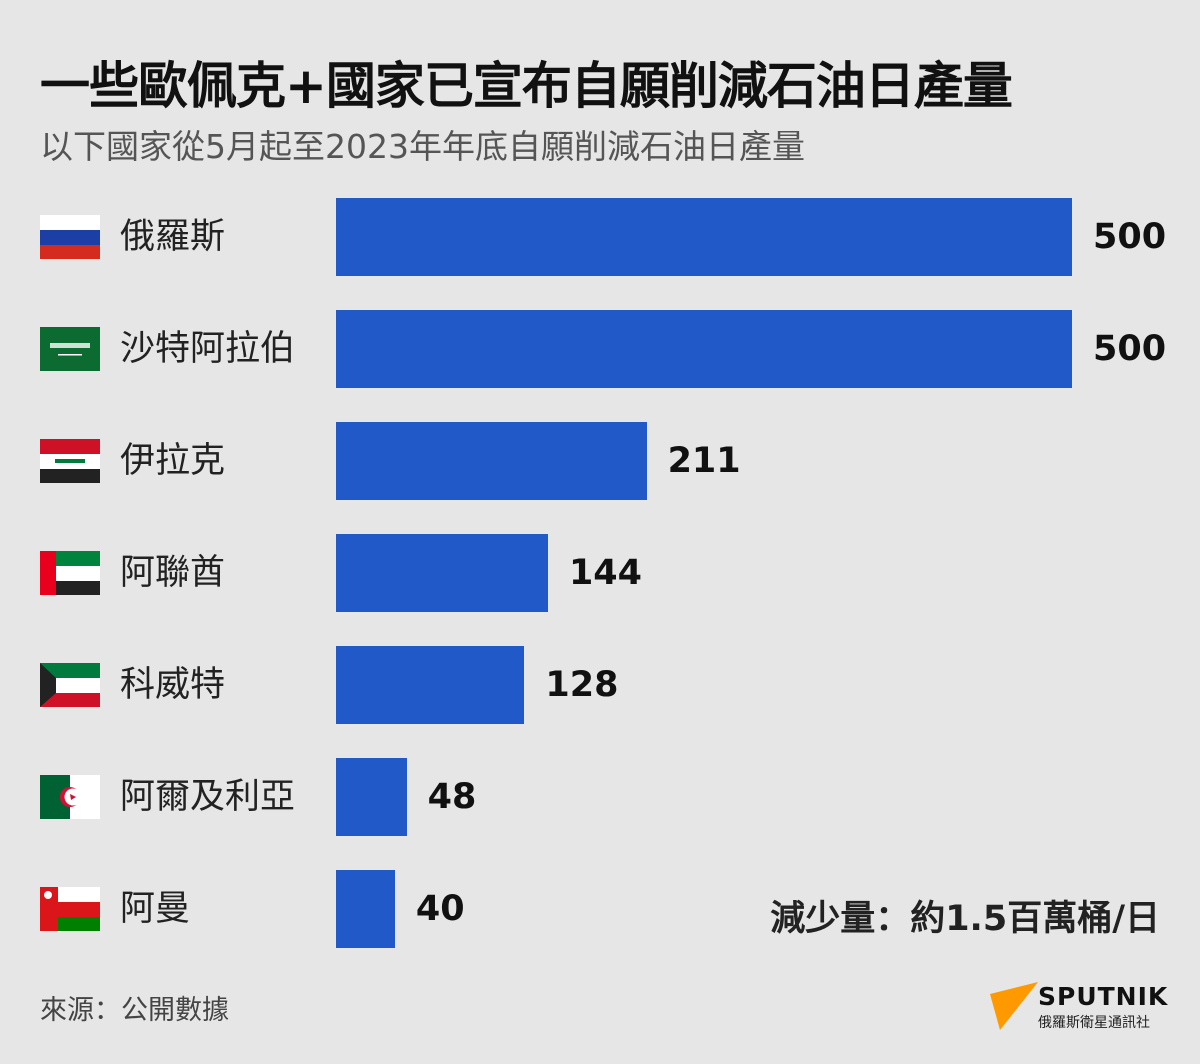  I want to click on category-label: 阿聯酋, so click(173, 573).